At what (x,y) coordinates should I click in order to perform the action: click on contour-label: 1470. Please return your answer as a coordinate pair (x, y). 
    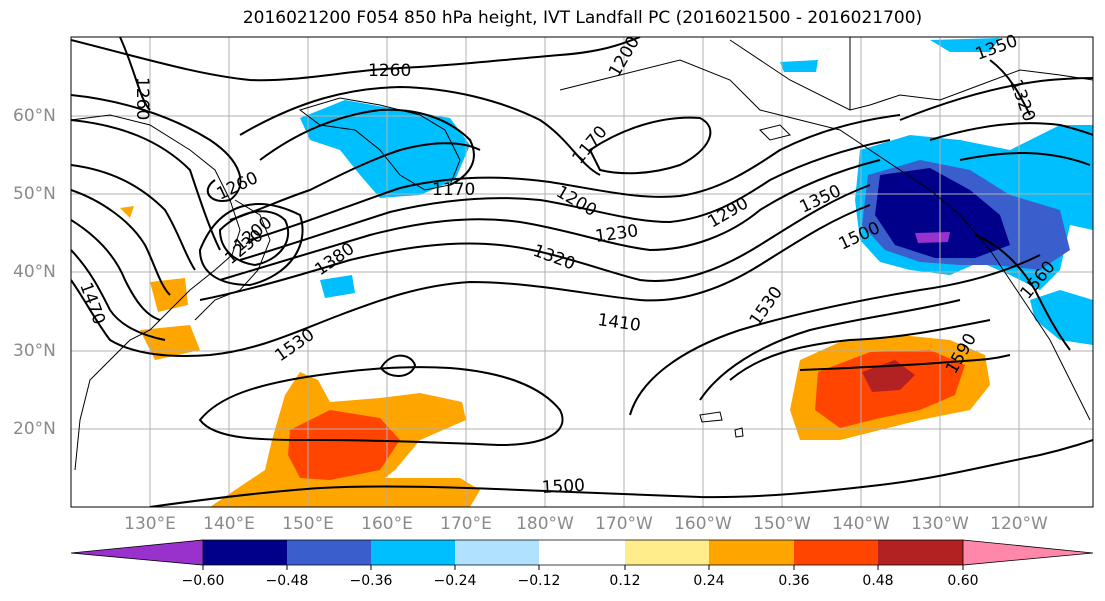
    Looking at the image, I should click on (92, 303).